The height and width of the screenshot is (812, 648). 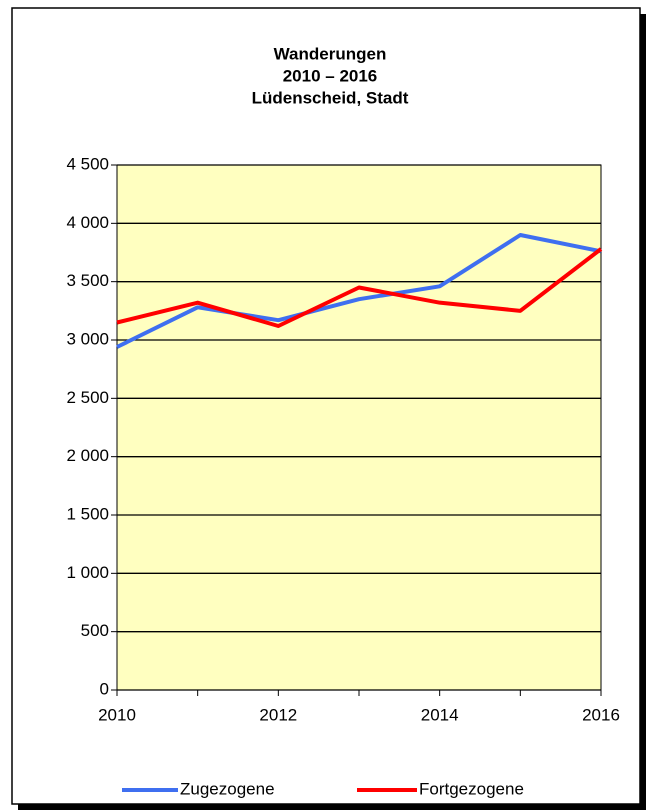 I want to click on legend-label: Fortgezogene, so click(x=471, y=788).